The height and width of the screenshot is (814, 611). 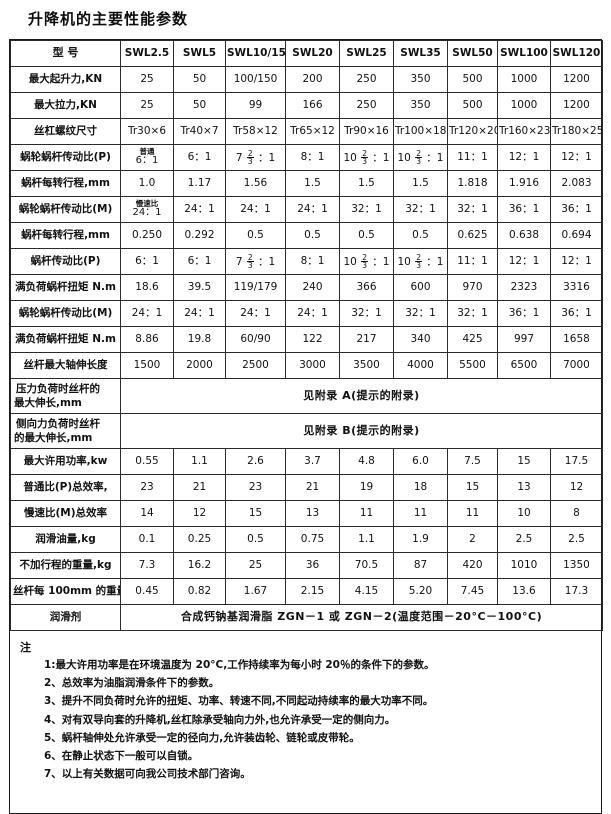 I want to click on table-cell: 1.1, so click(x=199, y=461).